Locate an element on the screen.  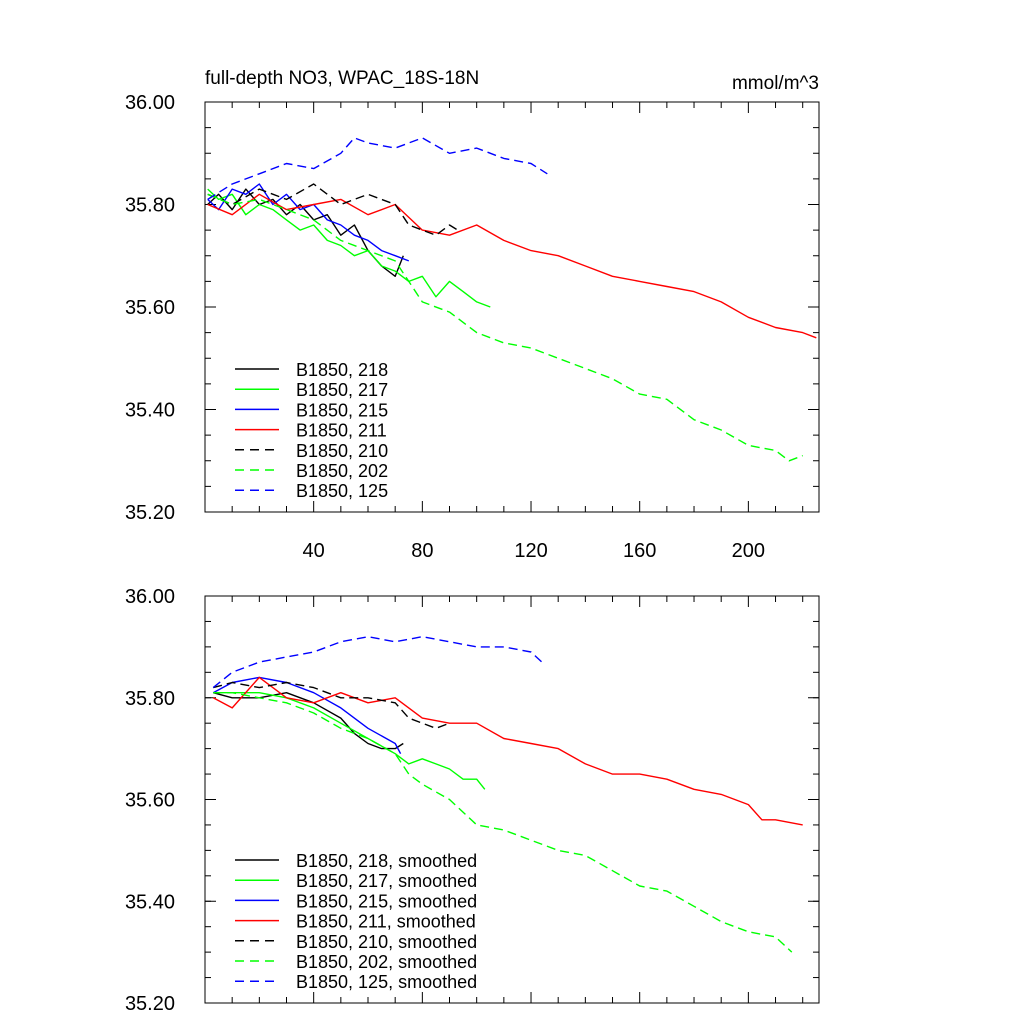
legend-label: B1850, 218, smoothed is located at coordinates (386, 861).